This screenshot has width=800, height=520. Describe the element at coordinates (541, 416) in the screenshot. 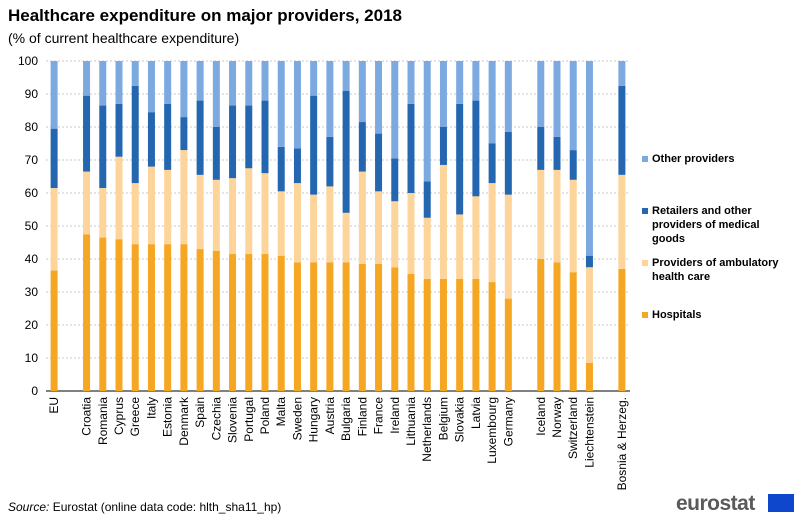

I see `x-tick-label: Iceland` at that location.